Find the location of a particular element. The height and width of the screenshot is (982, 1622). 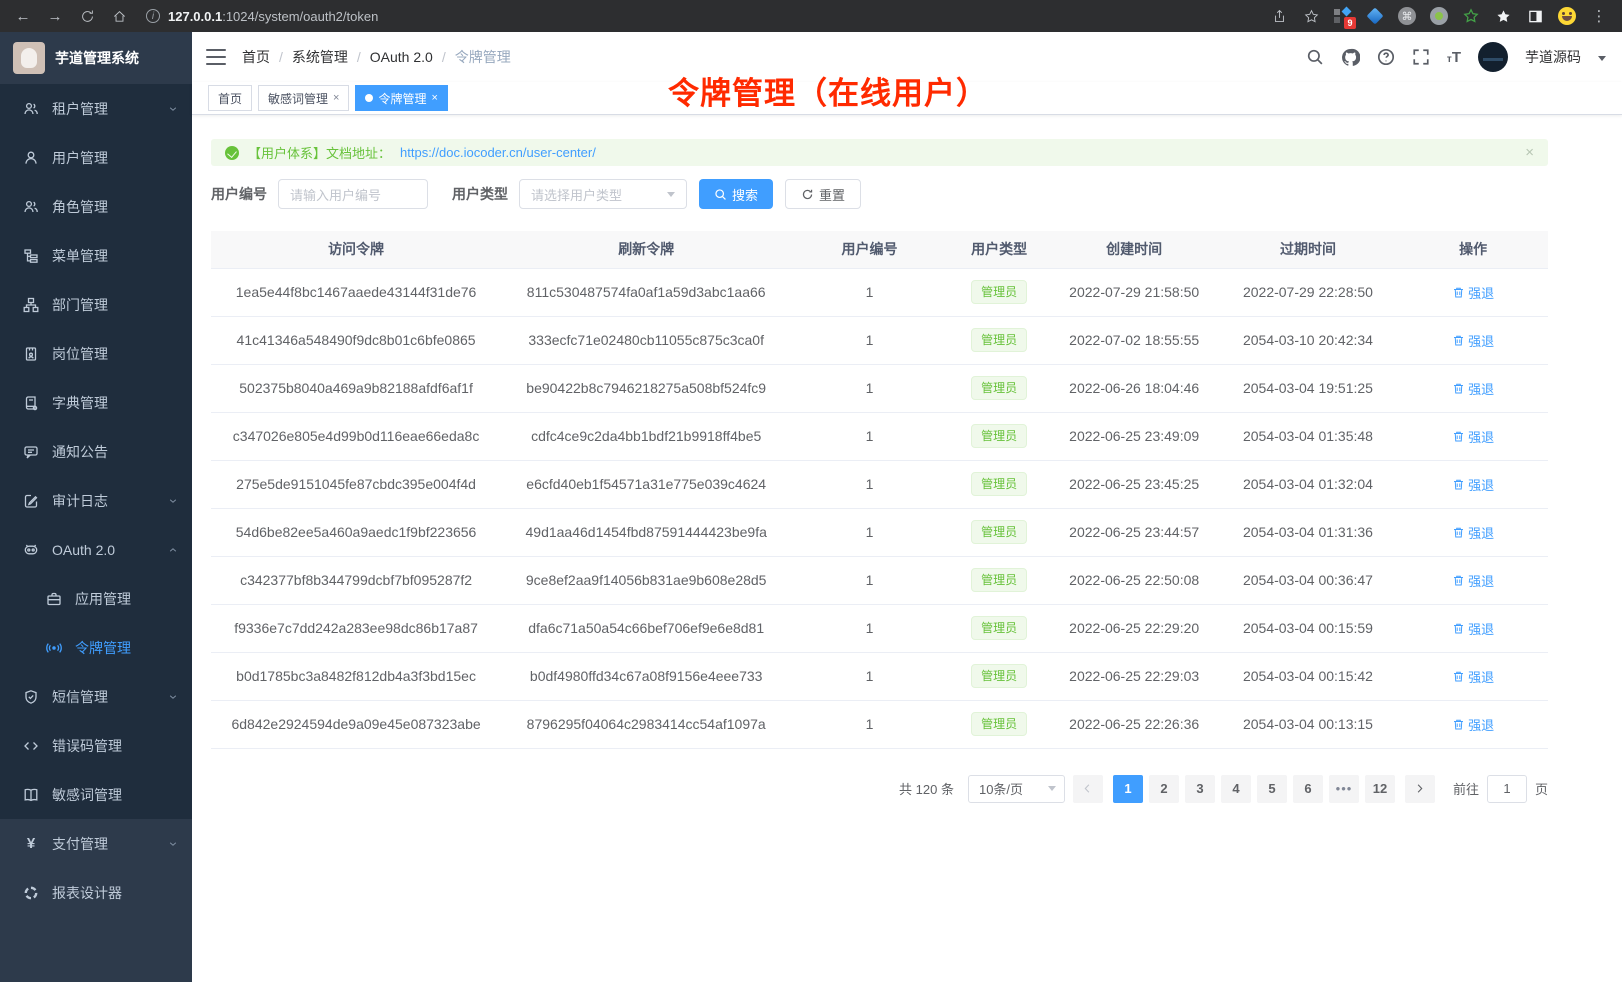

user-menu-caret-icon is located at coordinates (1602, 58).